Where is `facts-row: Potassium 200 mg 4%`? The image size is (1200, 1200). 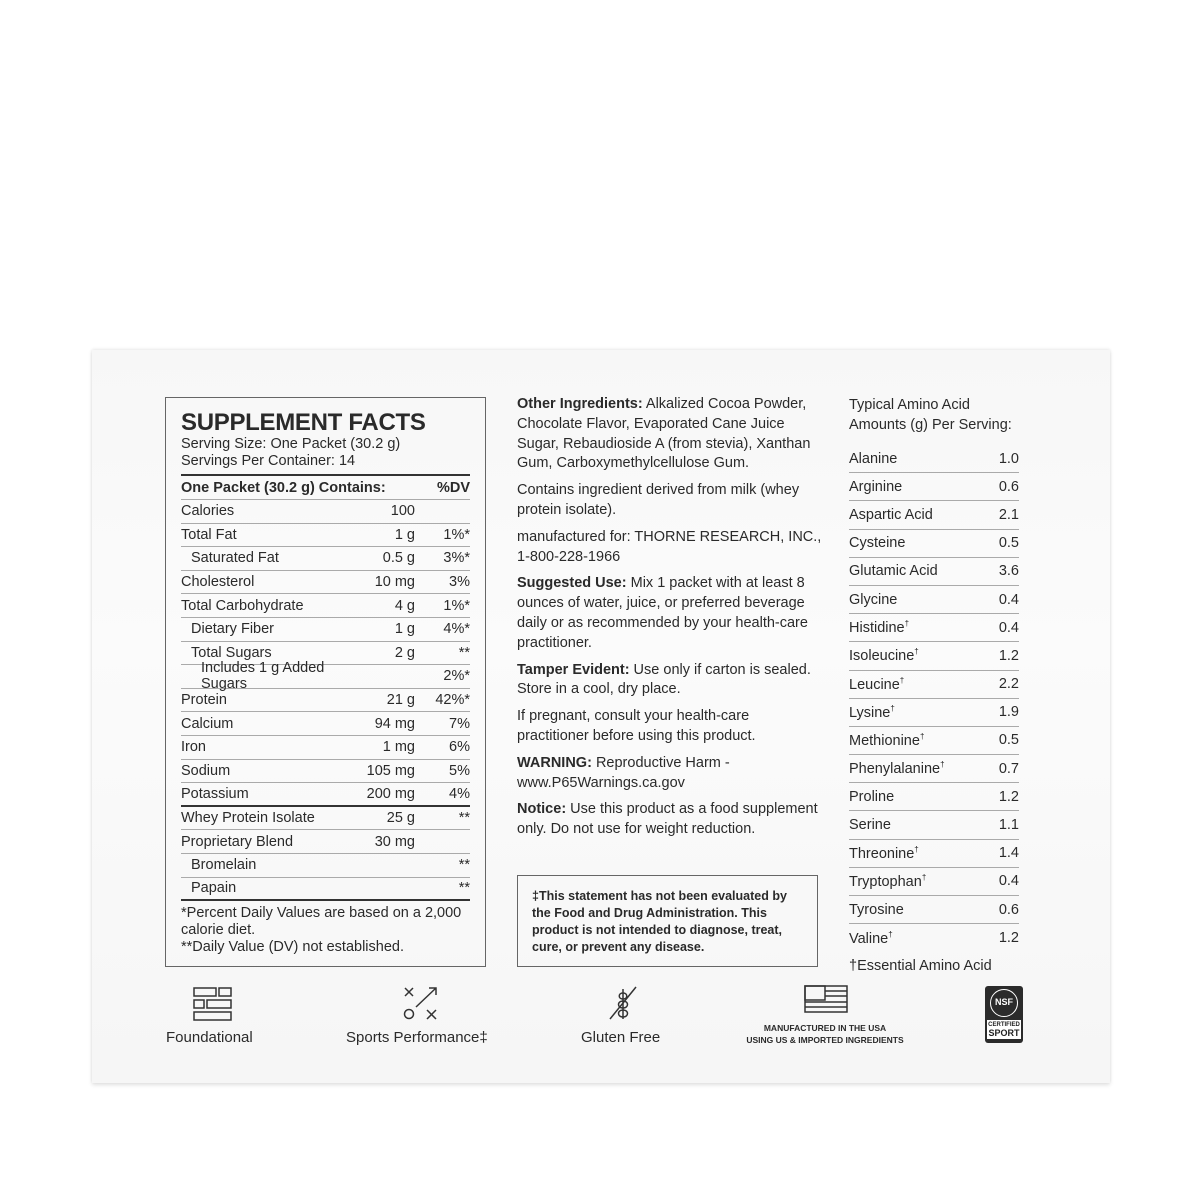
facts-row: Potassium 200 mg 4% is located at coordinates (325, 795).